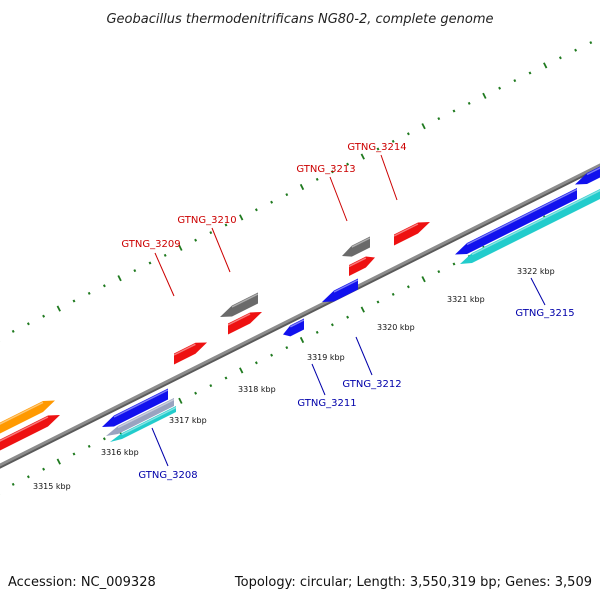 The width and height of the screenshot is (600, 600). Describe the element at coordinates (356, 246) in the screenshot. I see `gene-feature-gtng-3213-gray` at that location.